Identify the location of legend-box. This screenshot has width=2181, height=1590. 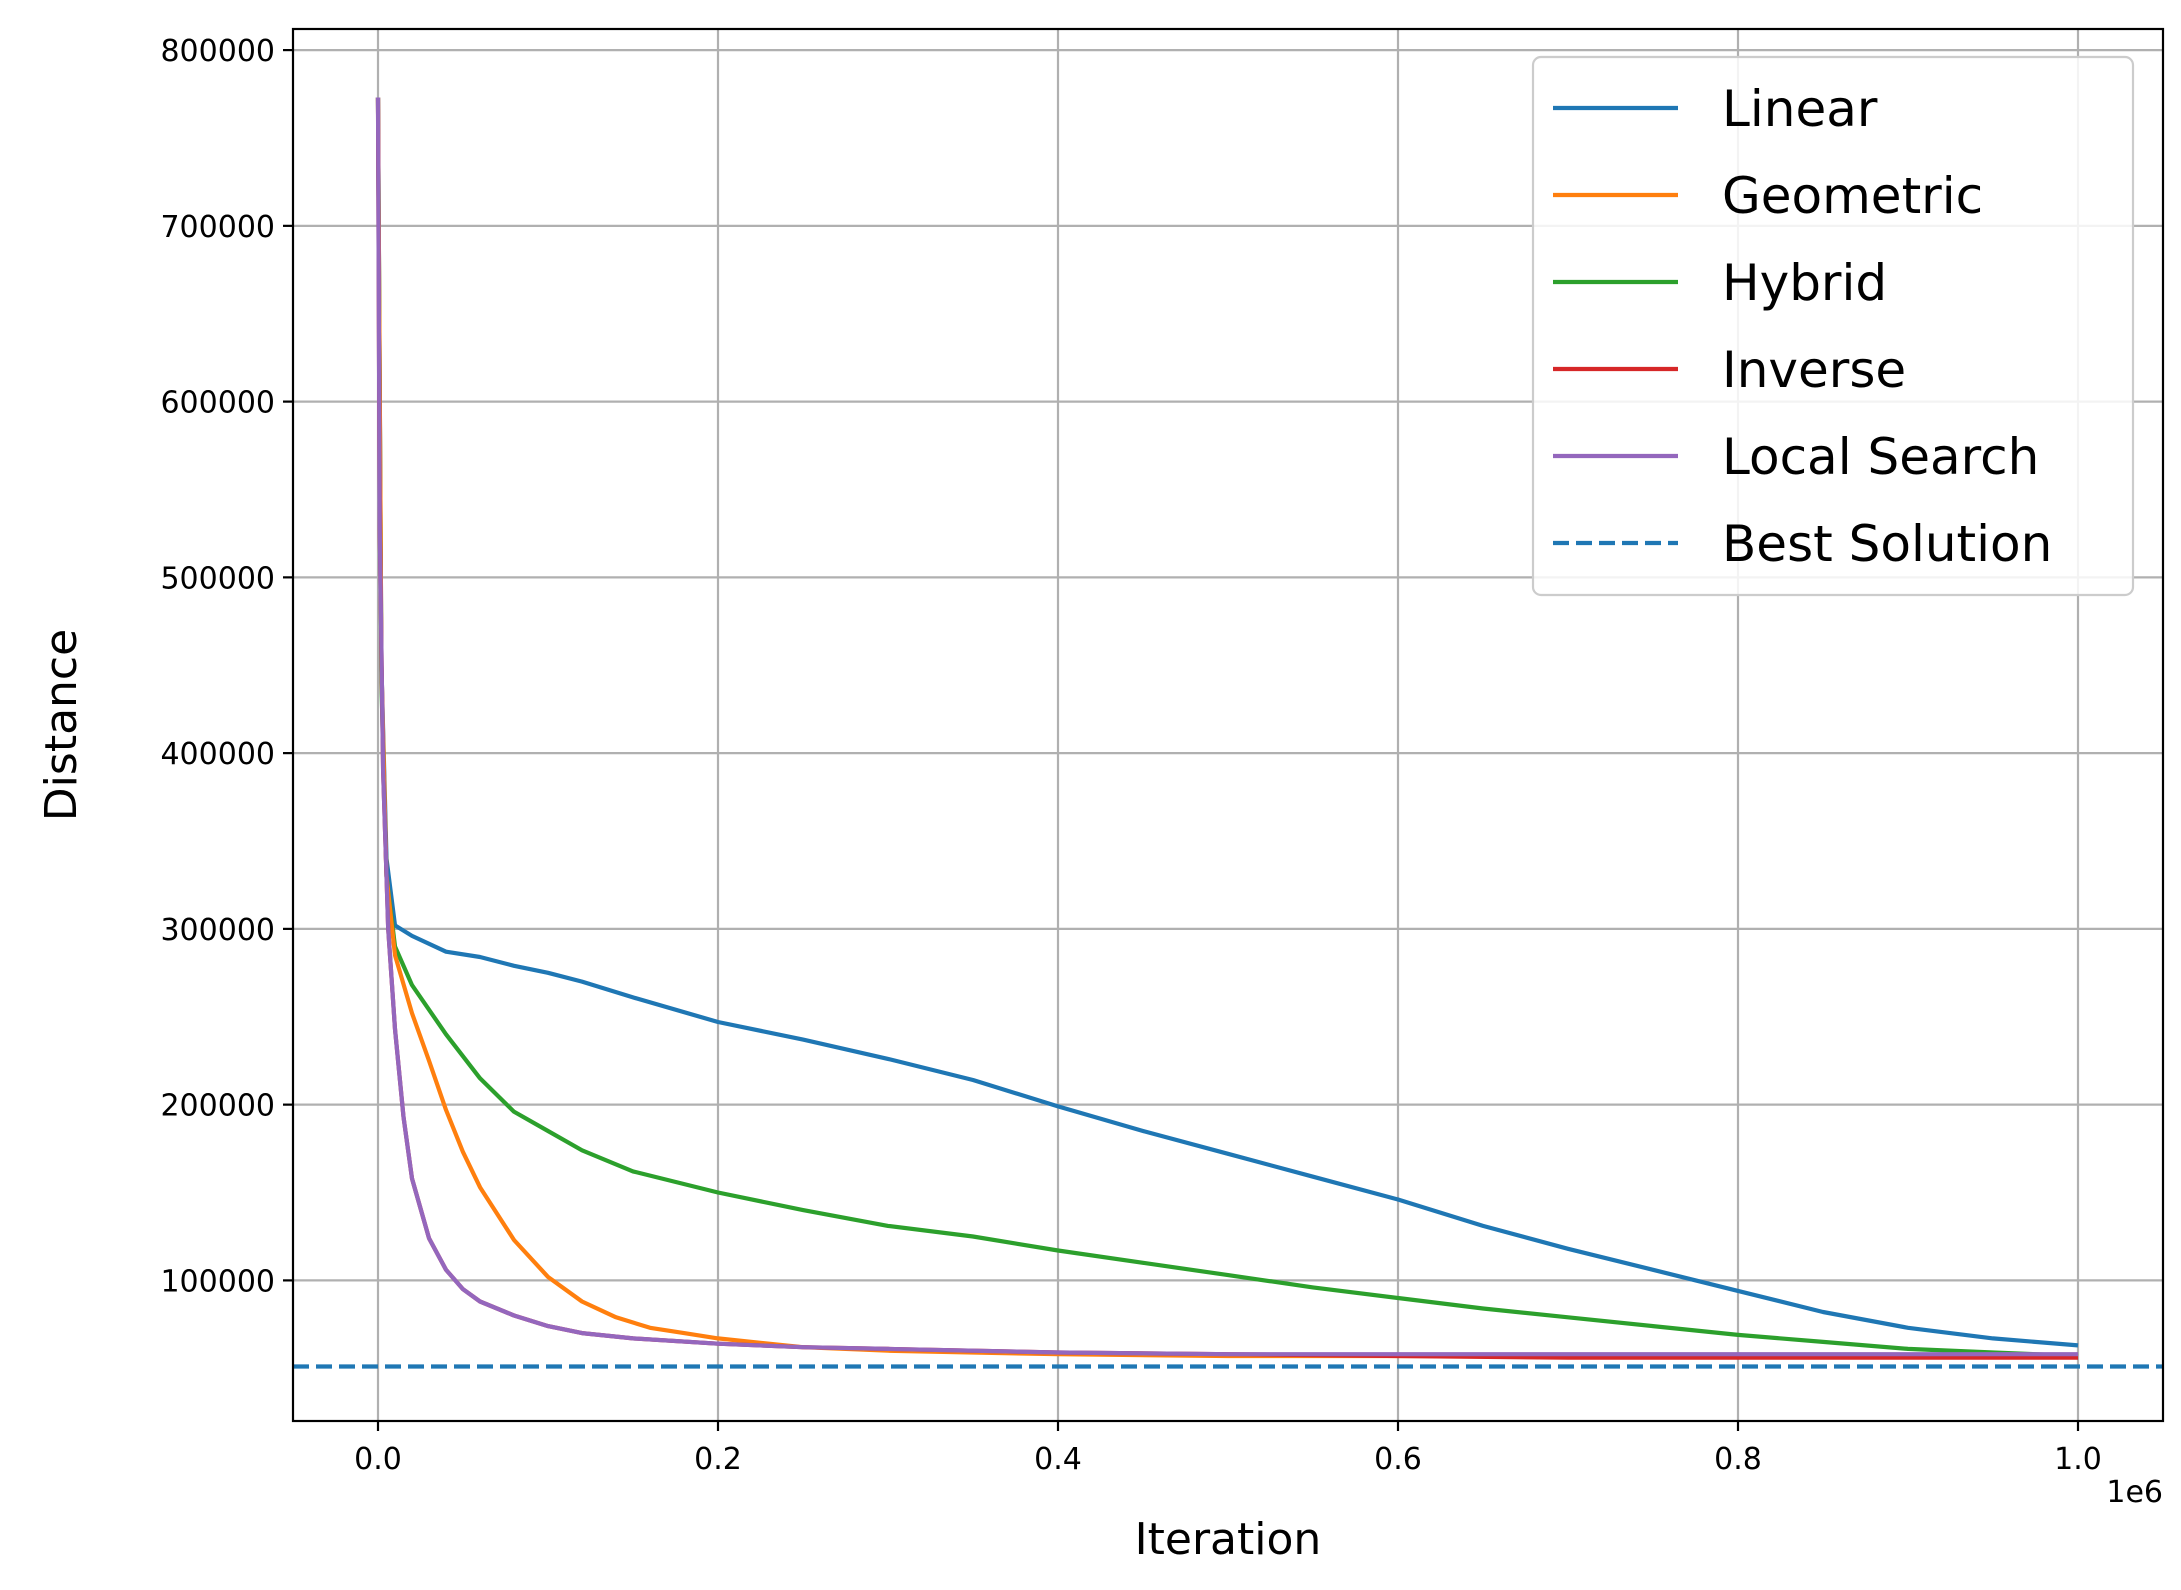
(1833, 326).